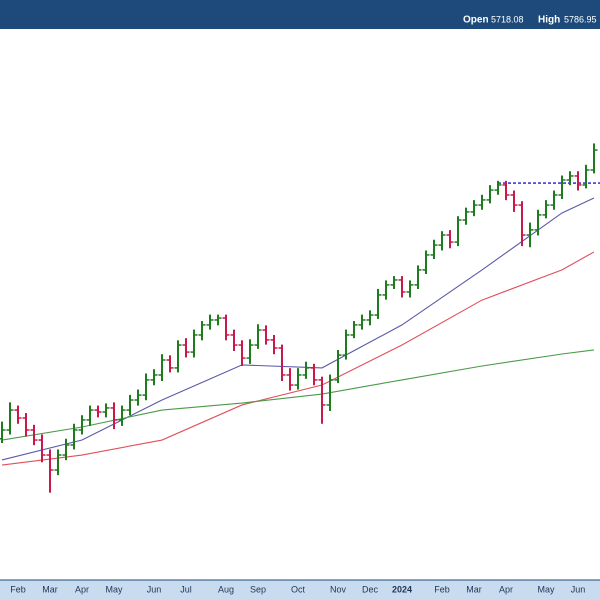  Describe the element at coordinates (549, 20) in the screenshot. I see `header-label: High` at that location.